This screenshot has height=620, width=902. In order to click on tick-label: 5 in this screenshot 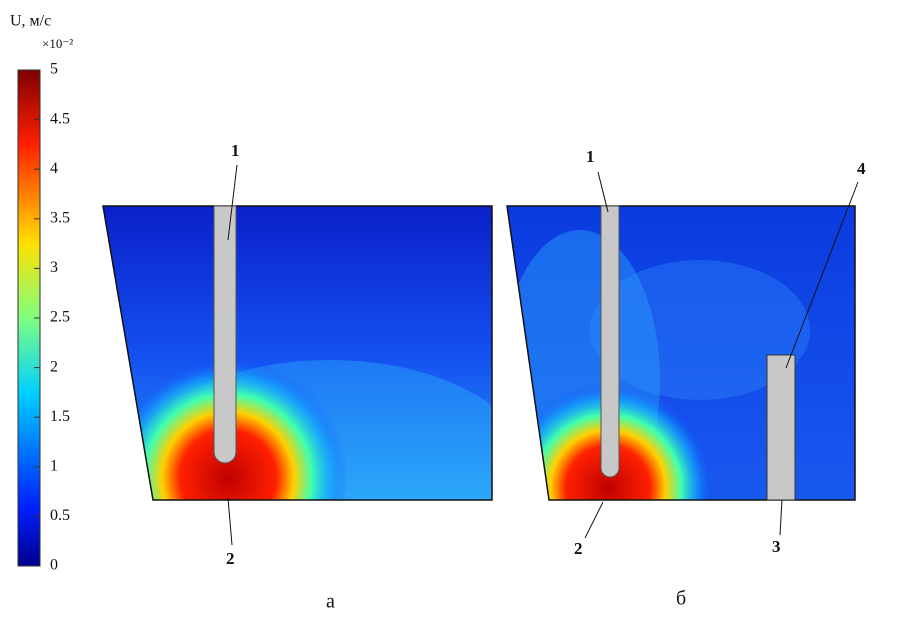, I will do `click(54, 69)`.